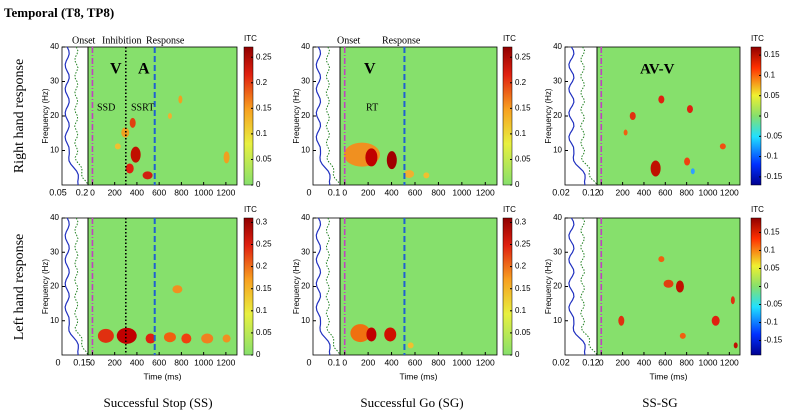 Image resolution: width=792 pixels, height=416 pixels. What do you see at coordinates (162, 116) in the screenshot?
I see `heatmap-background` at bounding box center [162, 116].